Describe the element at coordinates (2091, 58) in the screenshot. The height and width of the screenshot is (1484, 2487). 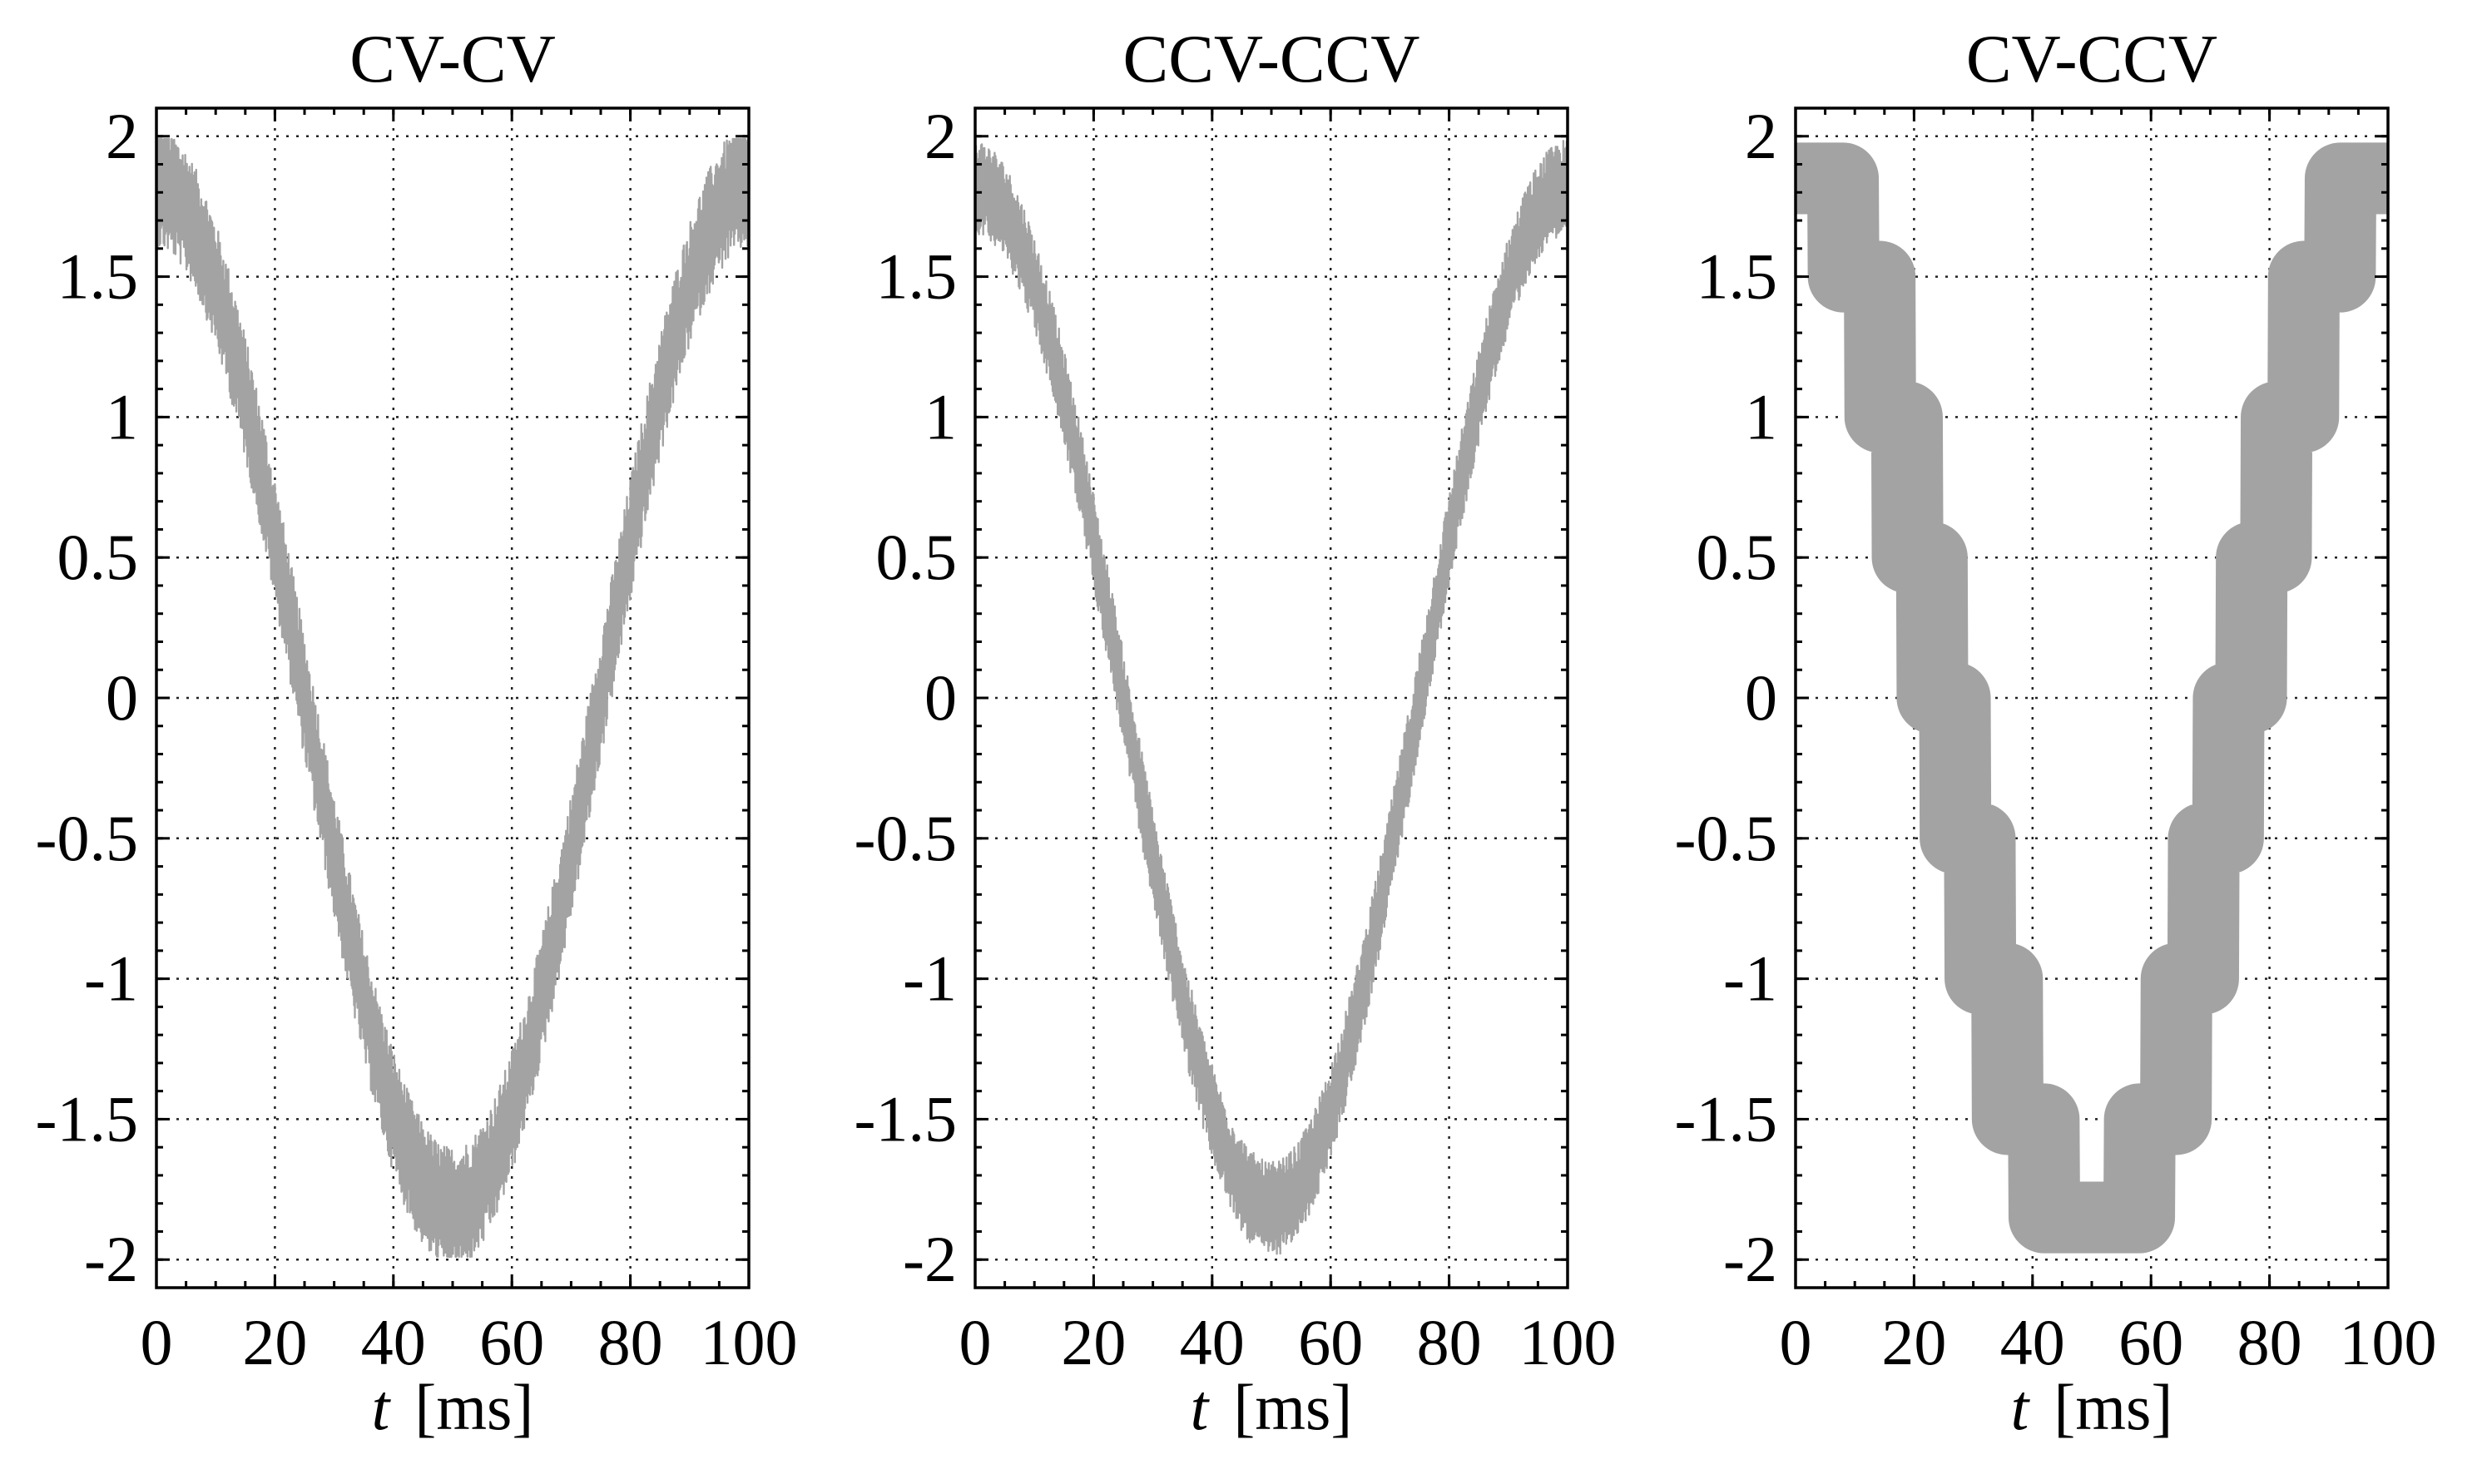
I see `panel-title: CV-CCV` at that location.